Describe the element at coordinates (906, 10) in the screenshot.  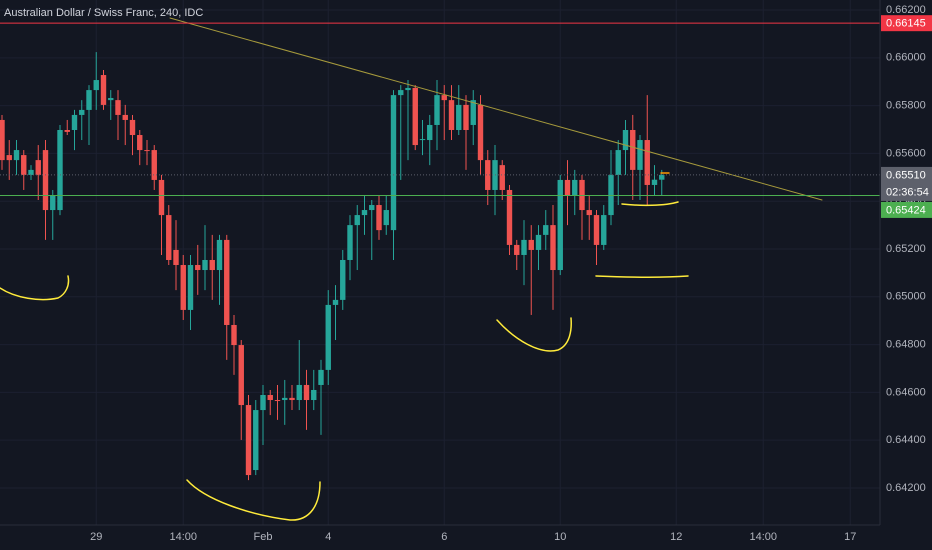
I see `y-tick-label: 0.66200` at that location.